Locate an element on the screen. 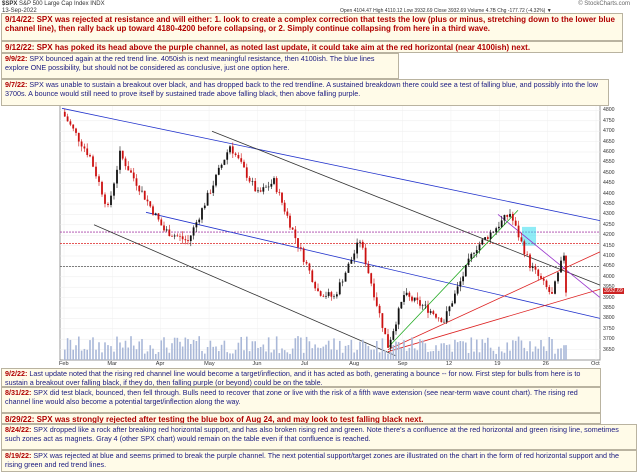  y-tick-label: 4700 is located at coordinates (609, 131).